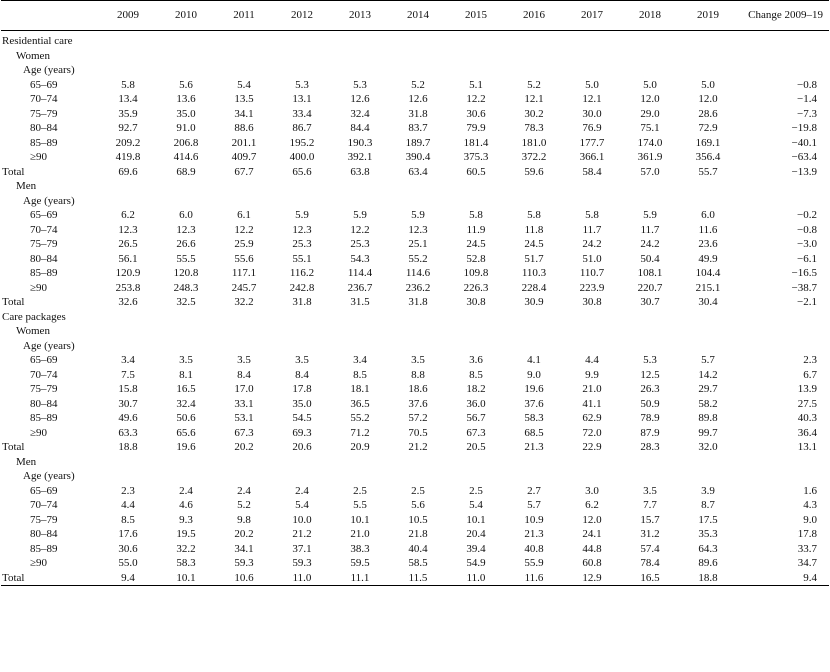 Image resolution: width=830 pixels, height=672 pixels. Describe the element at coordinates (650, 273) in the screenshot. I see `value-cell: 108.1` at that location.